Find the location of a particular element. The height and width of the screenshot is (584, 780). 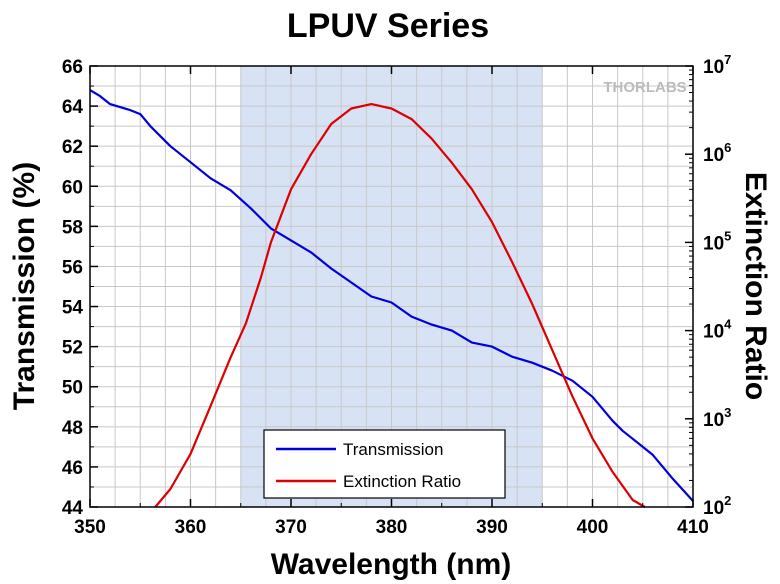

y-axis-title: Transmission (%) is located at coordinates (24, 286).